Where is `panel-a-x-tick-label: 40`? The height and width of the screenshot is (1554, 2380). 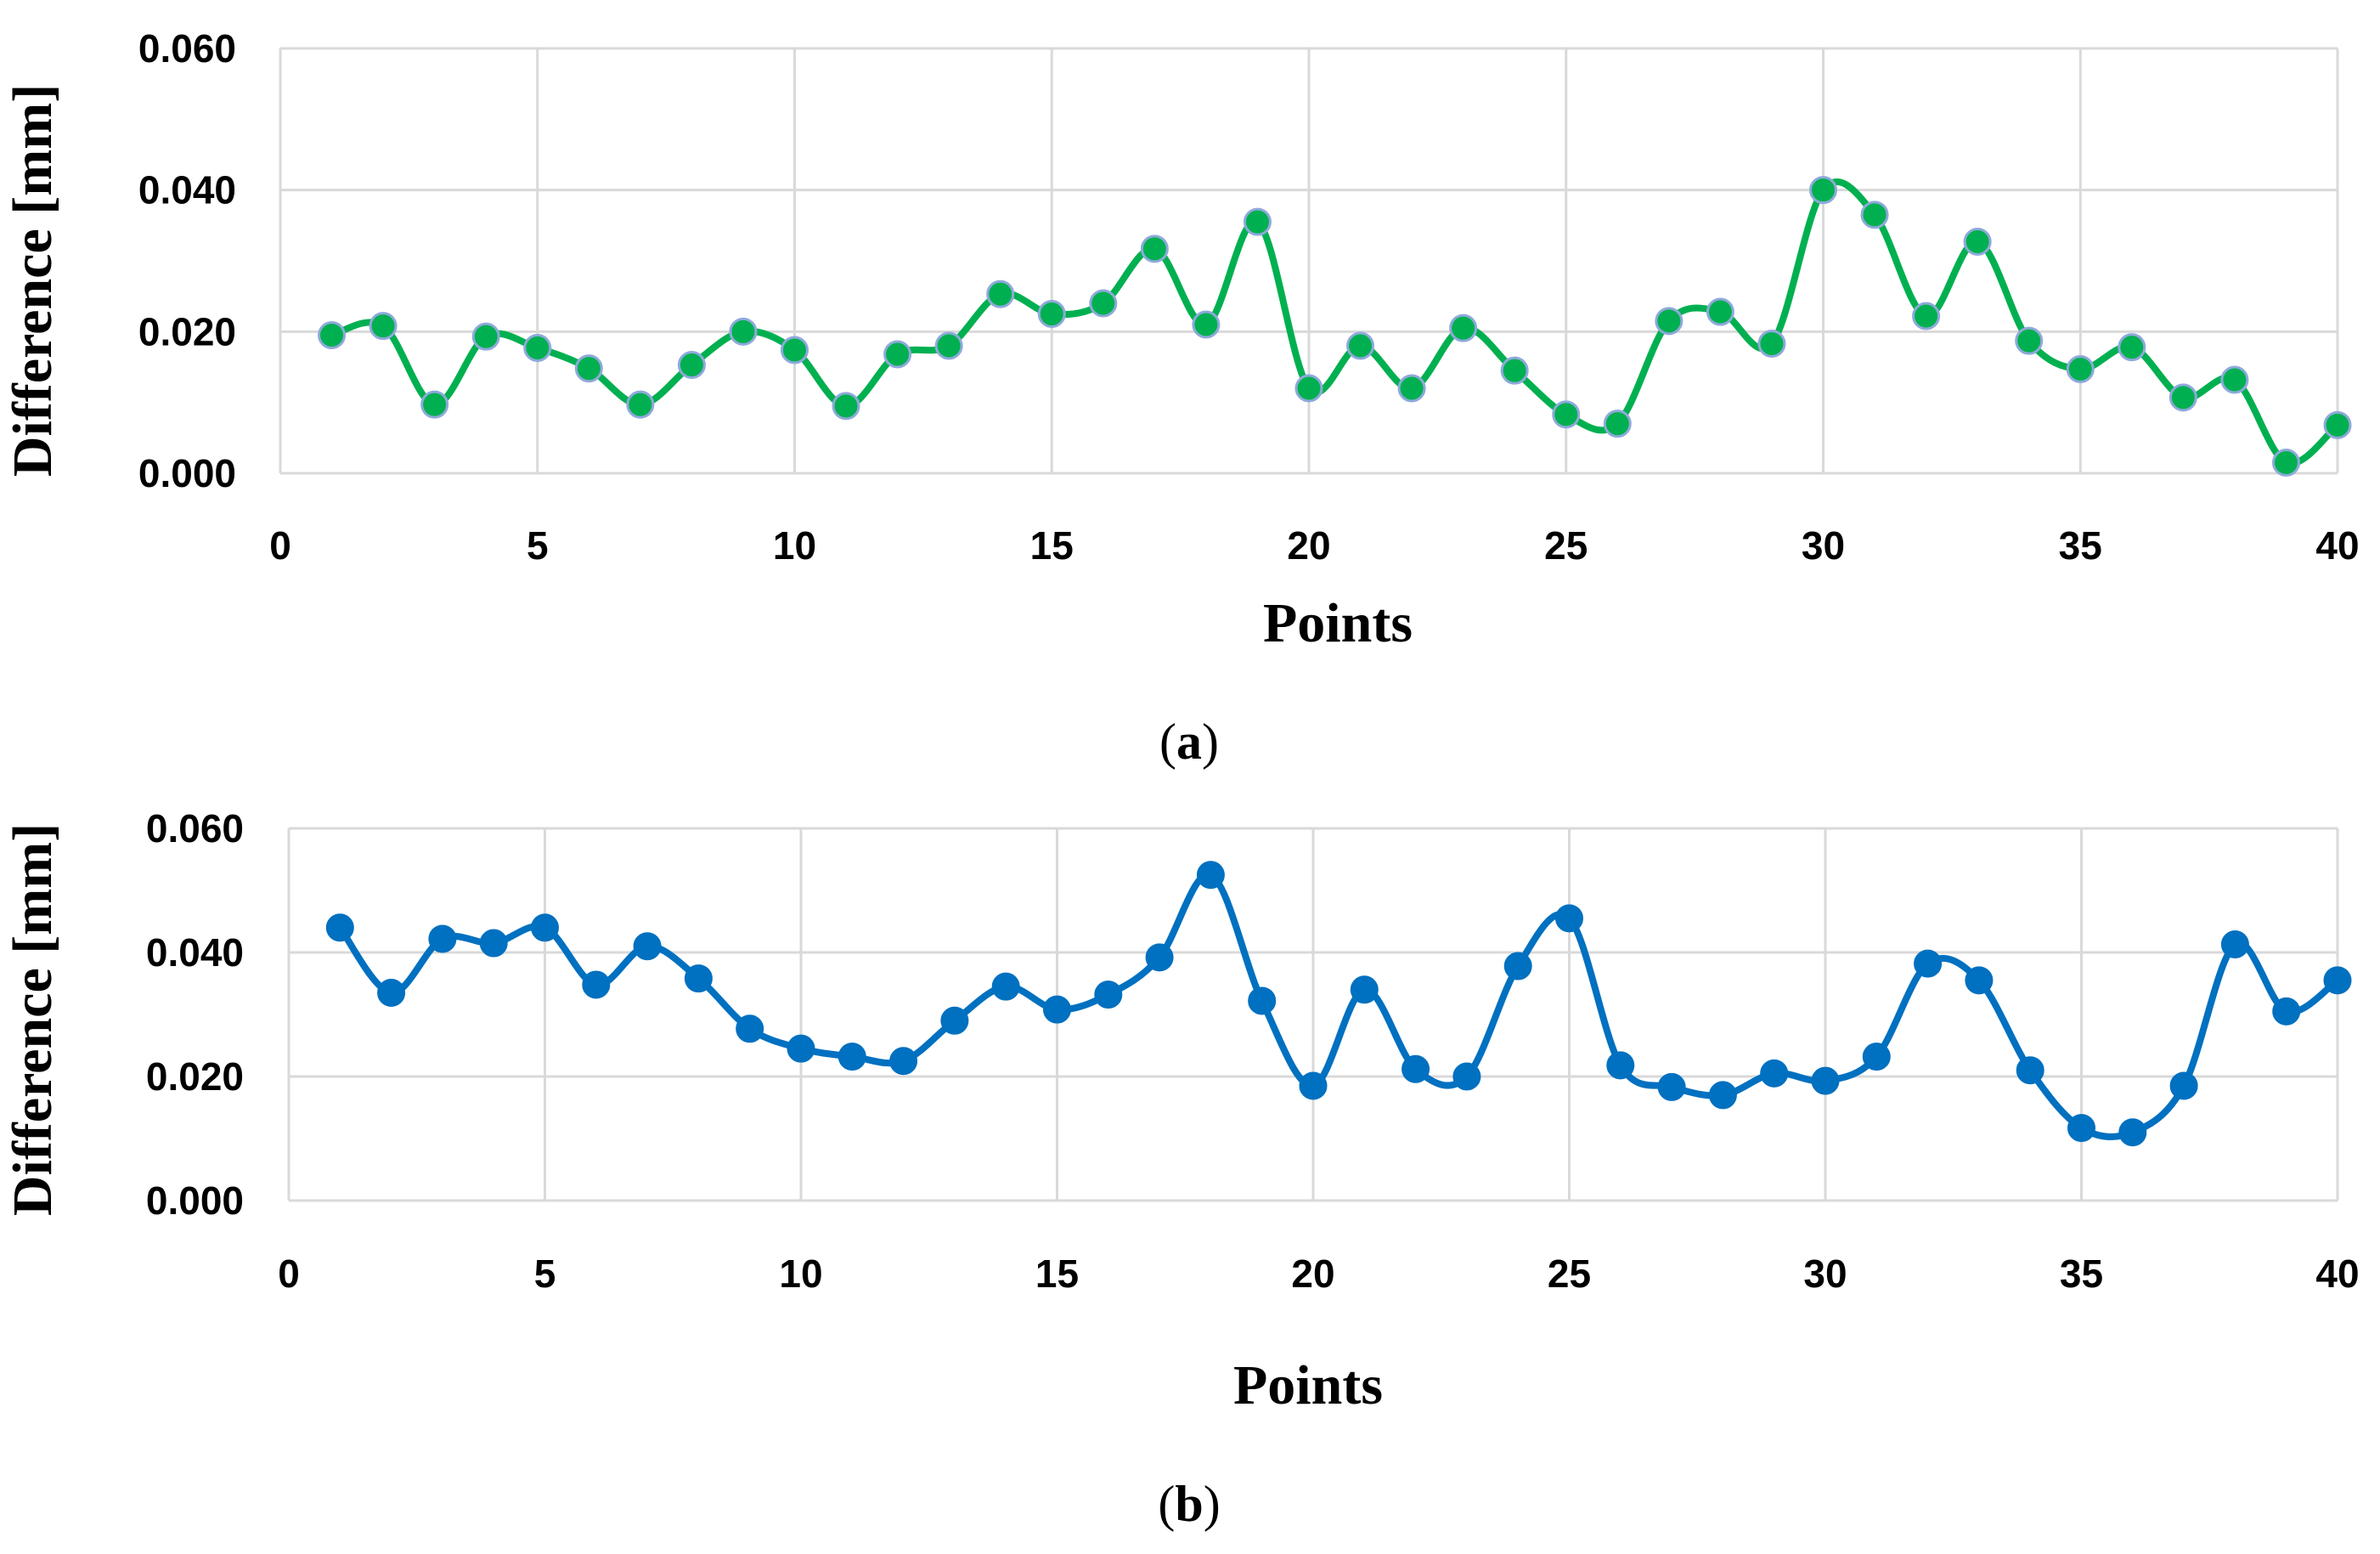
panel-a-x-tick-label: 40 is located at coordinates (2337, 545).